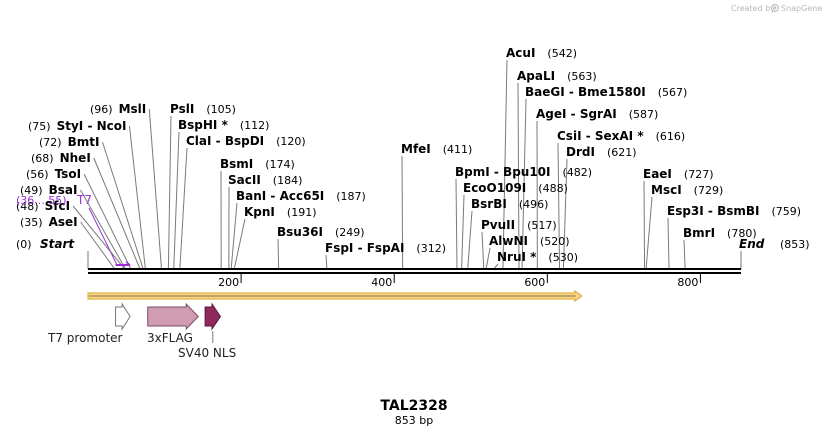 The image size is (828, 435). What do you see at coordinates (265, 180) in the screenshot?
I see `site-sacii: SacII (184)` at bounding box center [265, 180].